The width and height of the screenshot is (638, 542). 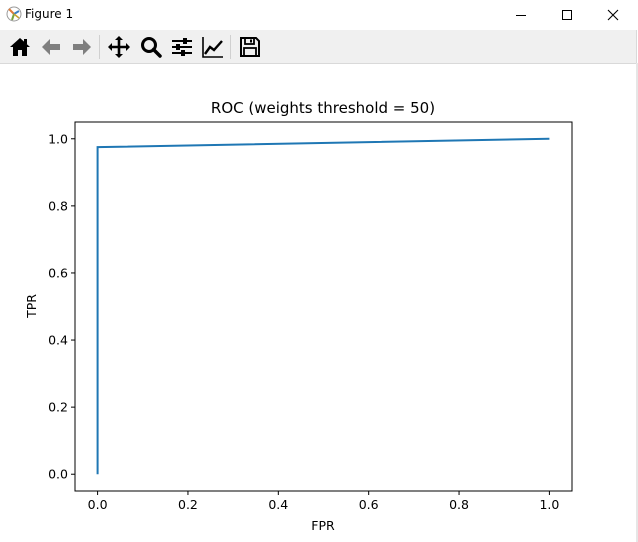 What do you see at coordinates (58, 272) in the screenshot?
I see `y-tick-label: 0.6` at bounding box center [58, 272].